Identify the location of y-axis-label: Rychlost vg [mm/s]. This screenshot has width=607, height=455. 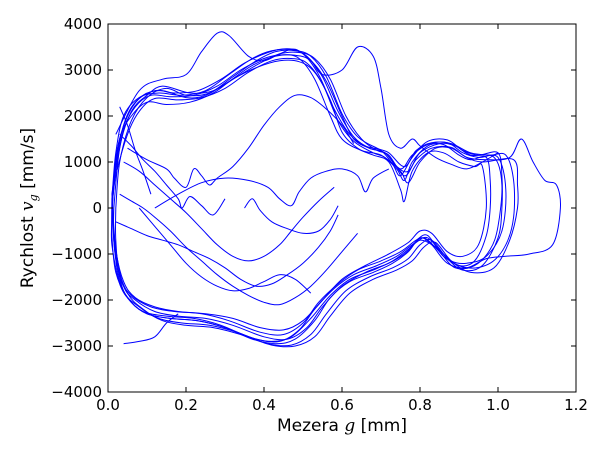
(29, 208).